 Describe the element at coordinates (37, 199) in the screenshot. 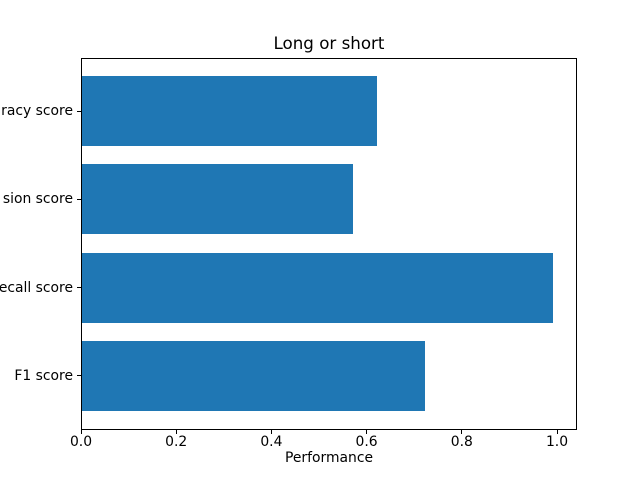

I see `y-tick-label-1: sion score` at that location.